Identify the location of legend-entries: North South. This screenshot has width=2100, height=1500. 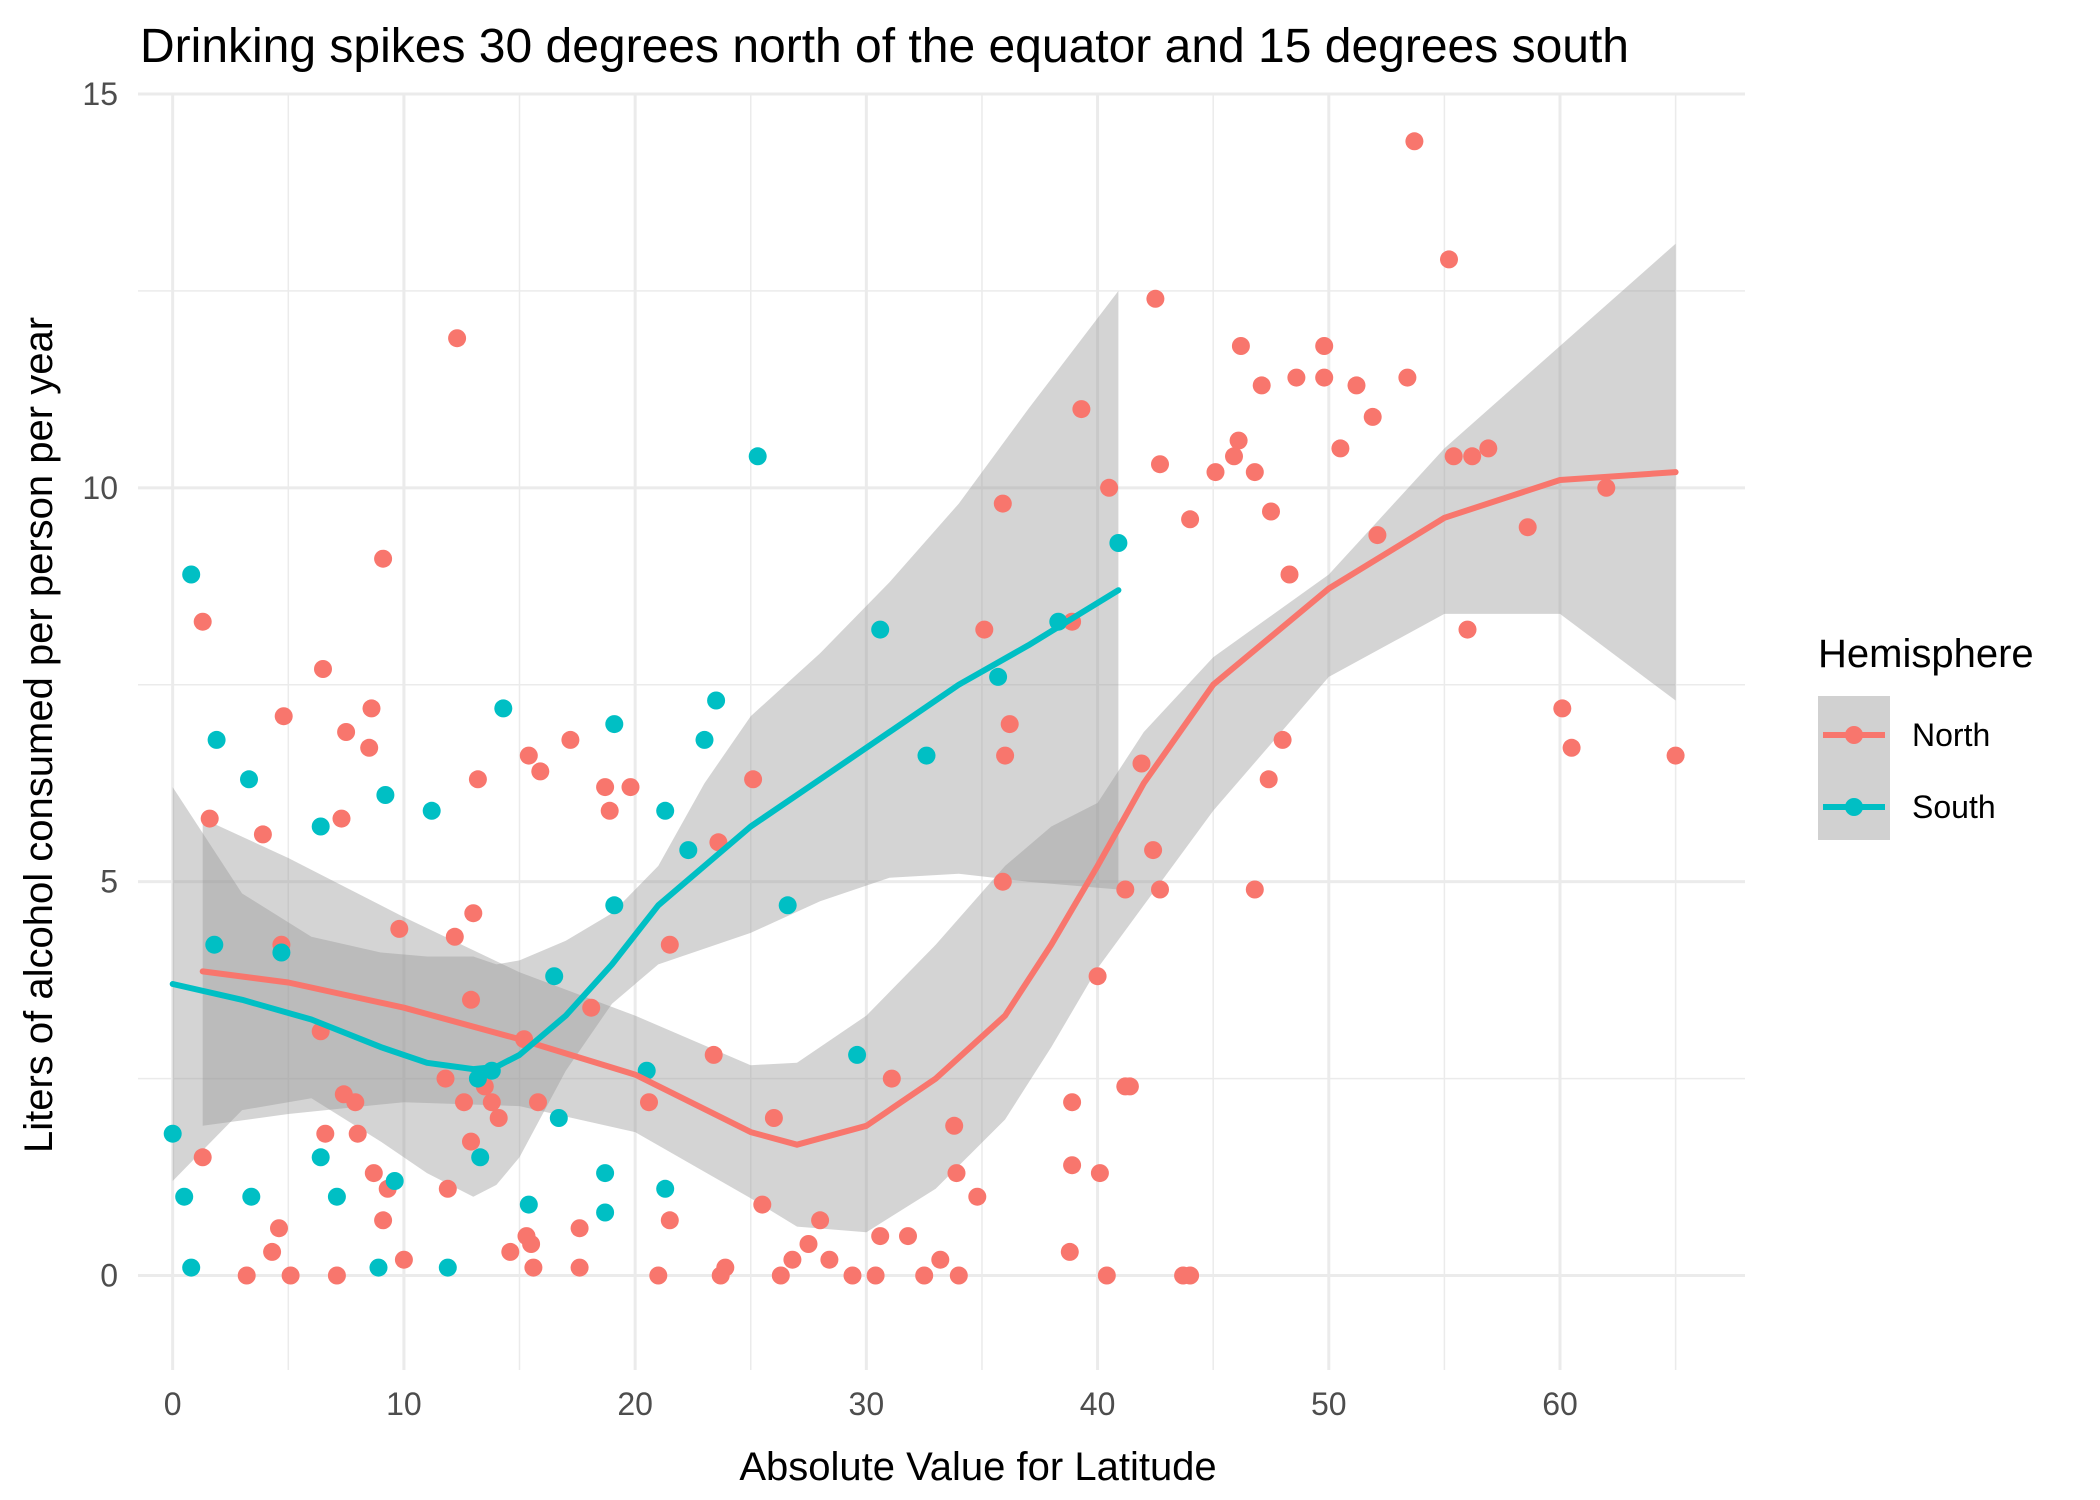
(1909, 771).